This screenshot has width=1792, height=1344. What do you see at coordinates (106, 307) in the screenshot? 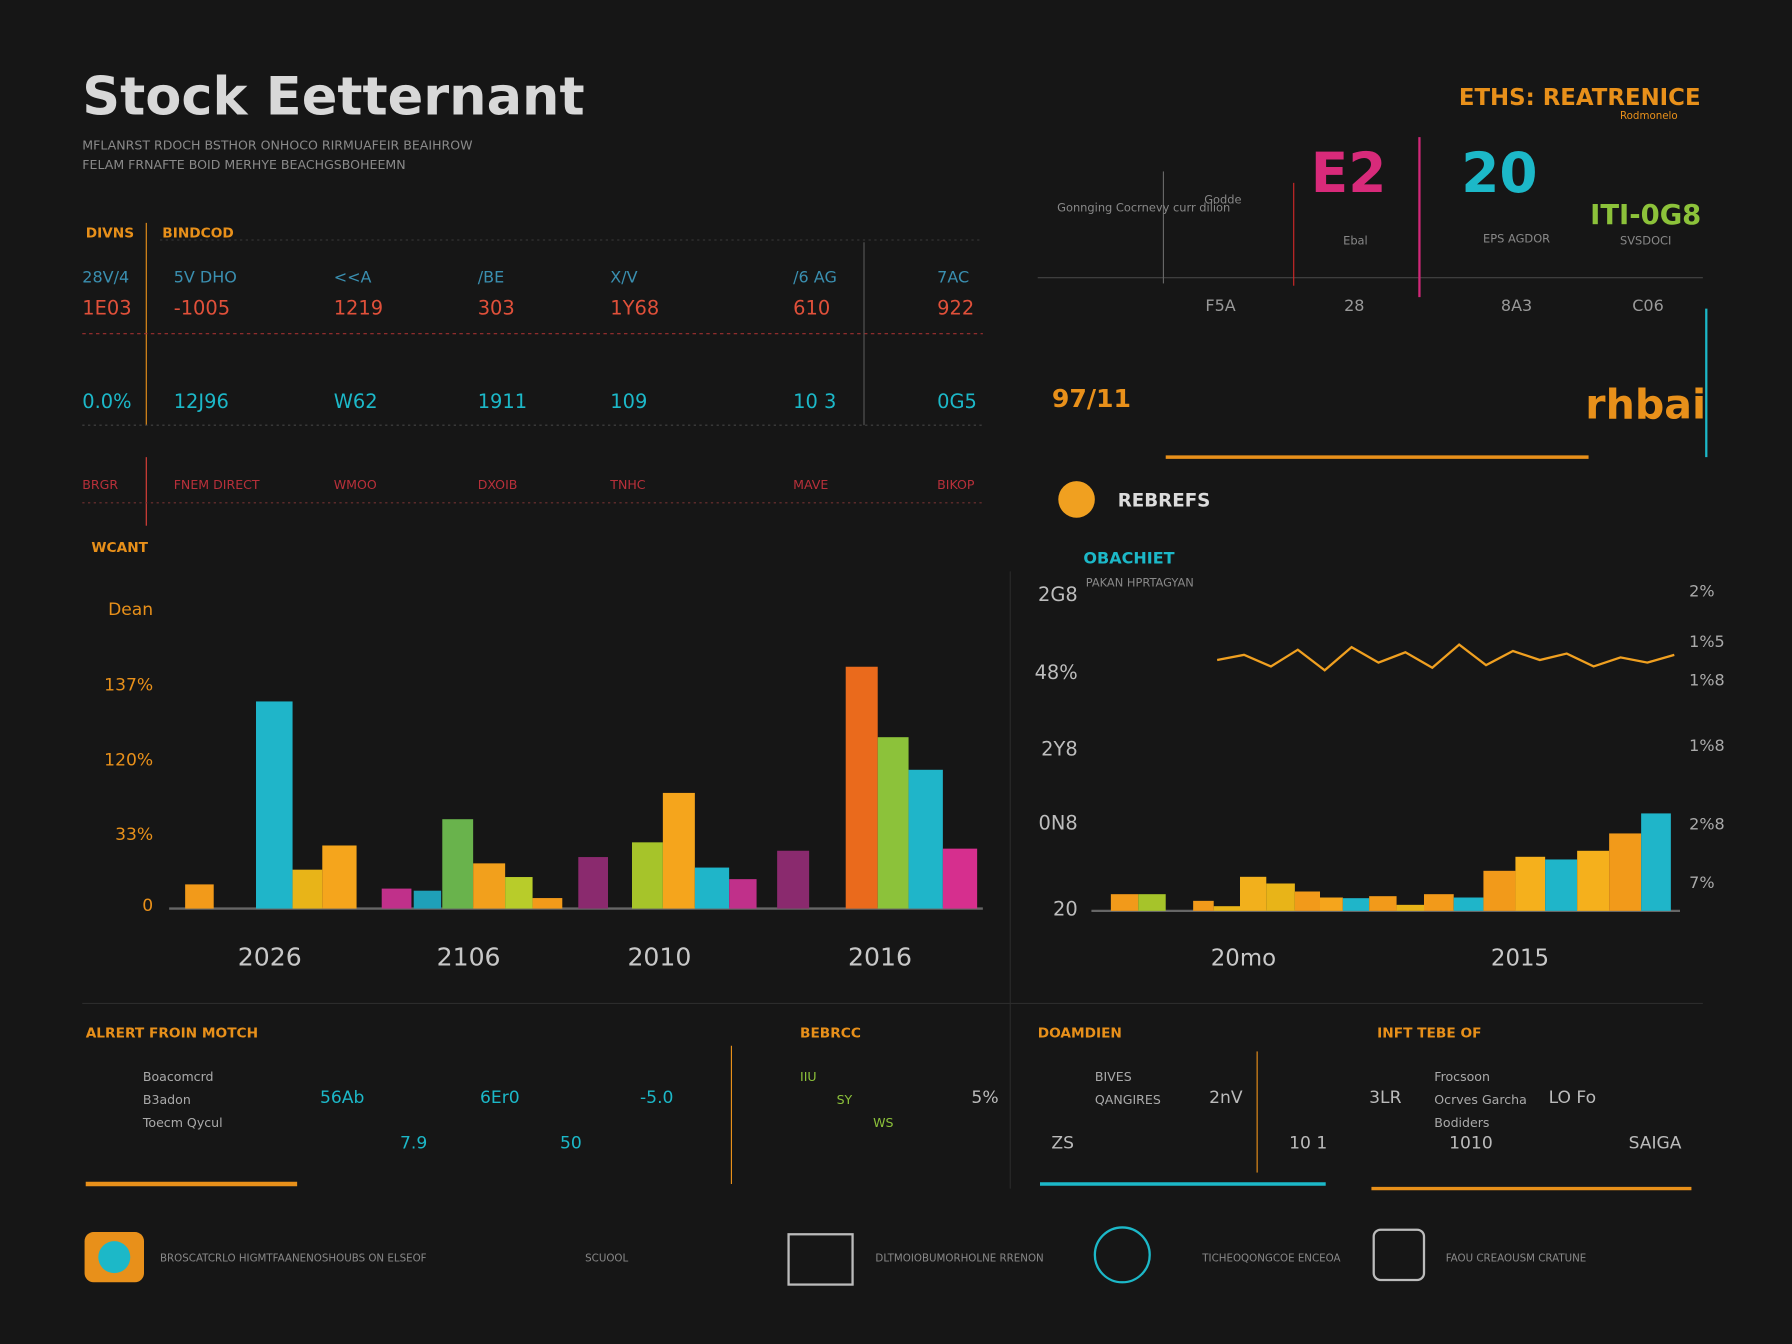
I see `table-cell: 1E03` at bounding box center [106, 307].